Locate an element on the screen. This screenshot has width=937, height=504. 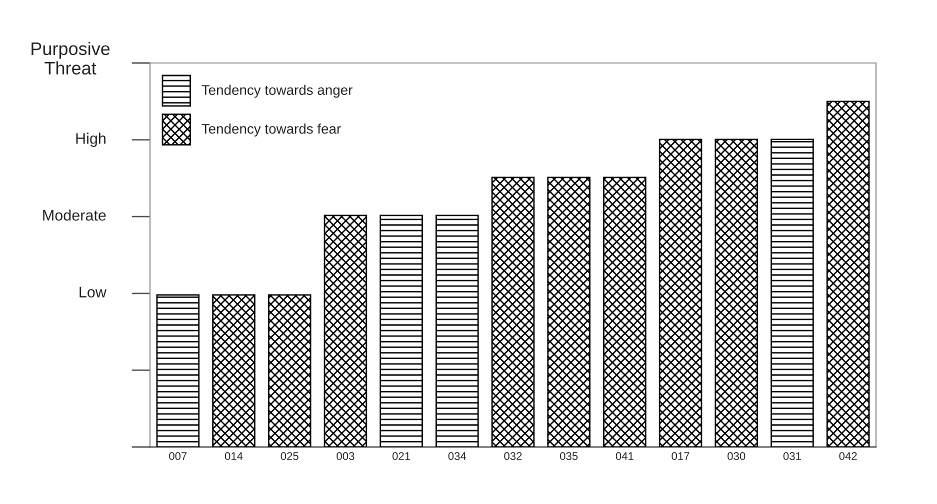
x-tick-label: 032 is located at coordinates (513, 456).